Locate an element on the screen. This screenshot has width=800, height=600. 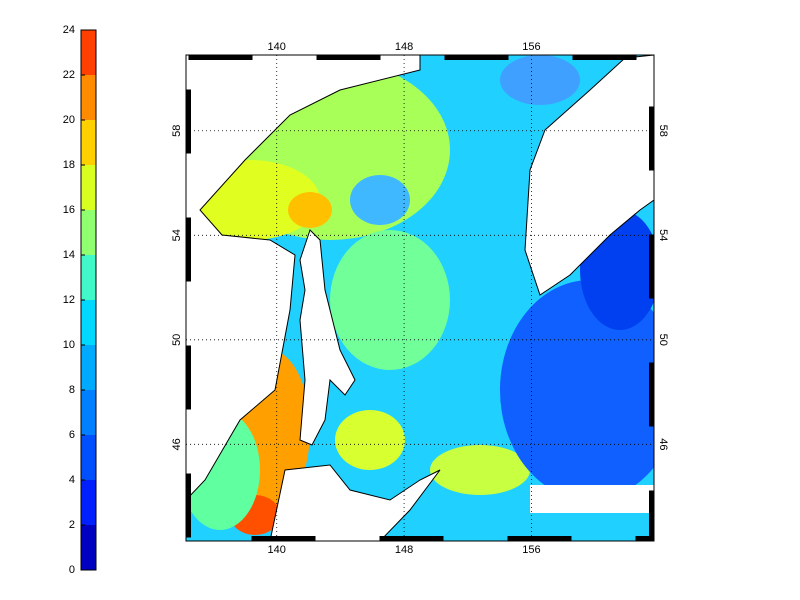
colorbar-tick-label: 22 is located at coordinates (69, 75).